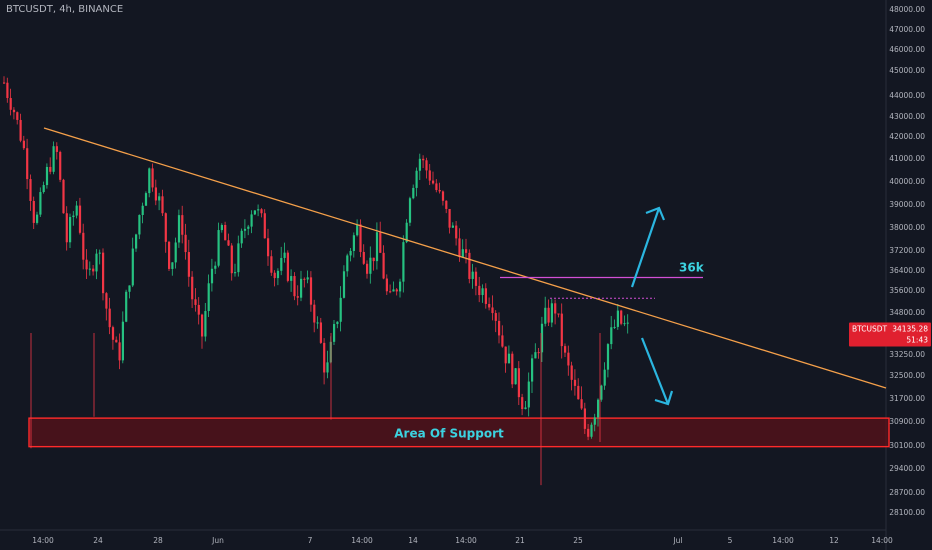 The image size is (932, 550). I want to click on y-tick-label: 39000.00, so click(907, 204).